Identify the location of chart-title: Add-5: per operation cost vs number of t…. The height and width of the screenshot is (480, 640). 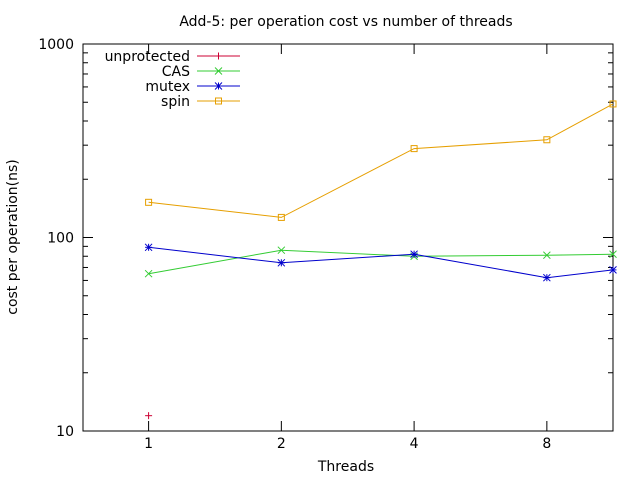
(345, 22).